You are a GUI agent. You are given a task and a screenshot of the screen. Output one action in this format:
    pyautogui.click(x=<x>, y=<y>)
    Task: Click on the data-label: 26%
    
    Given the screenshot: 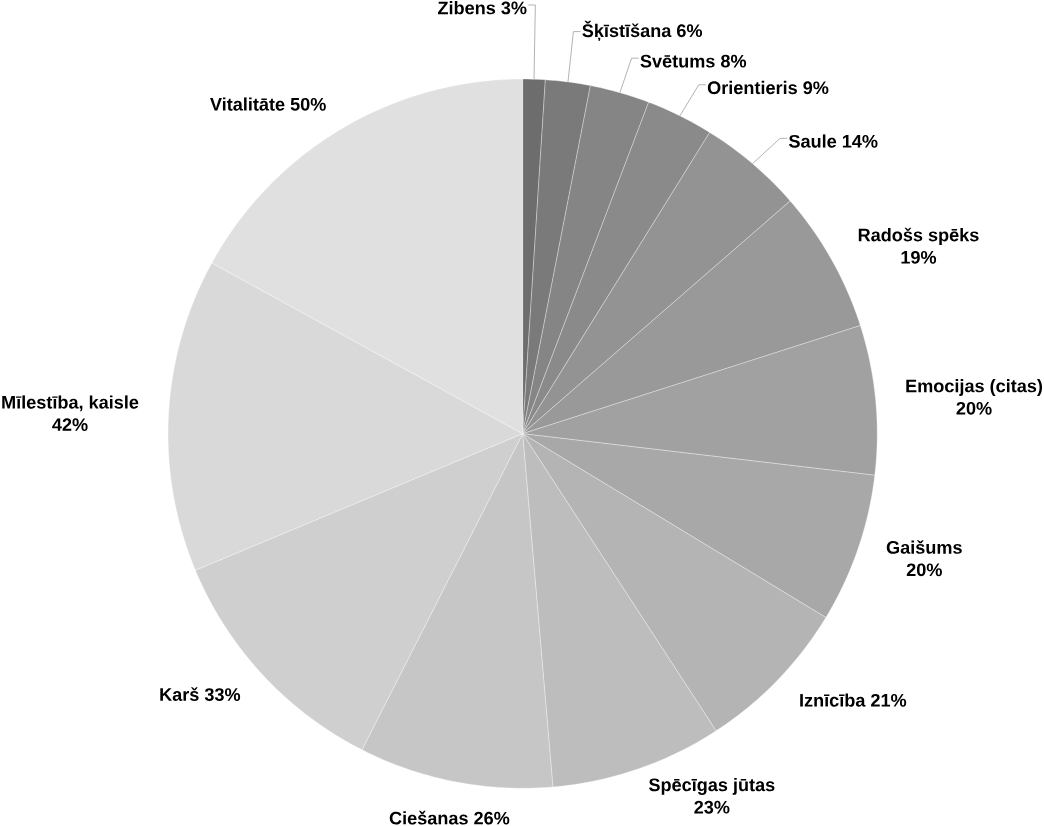 What is the action you would take?
    pyautogui.click(x=492, y=818)
    